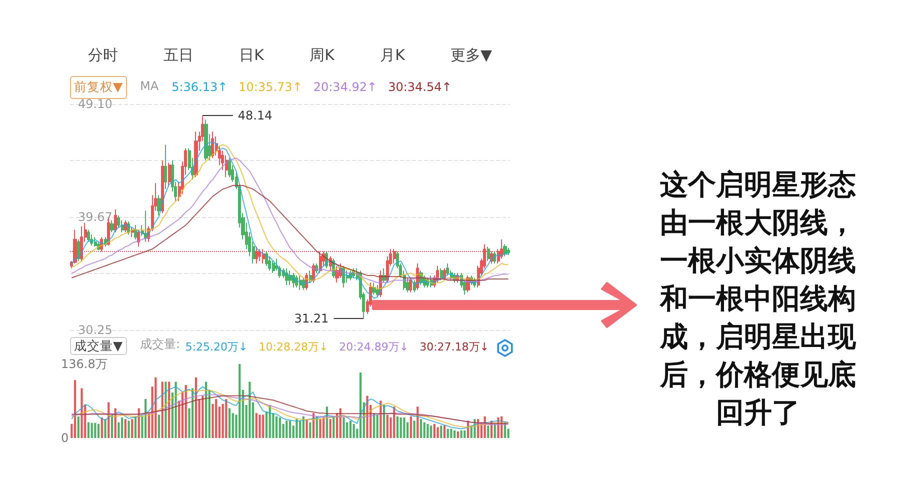 The height and width of the screenshot is (500, 900). I want to click on legend-title: 成交量:, so click(160, 344).